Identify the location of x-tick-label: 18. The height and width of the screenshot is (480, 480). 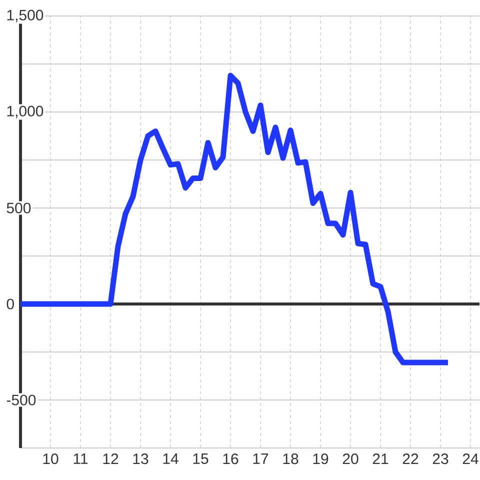
(290, 459).